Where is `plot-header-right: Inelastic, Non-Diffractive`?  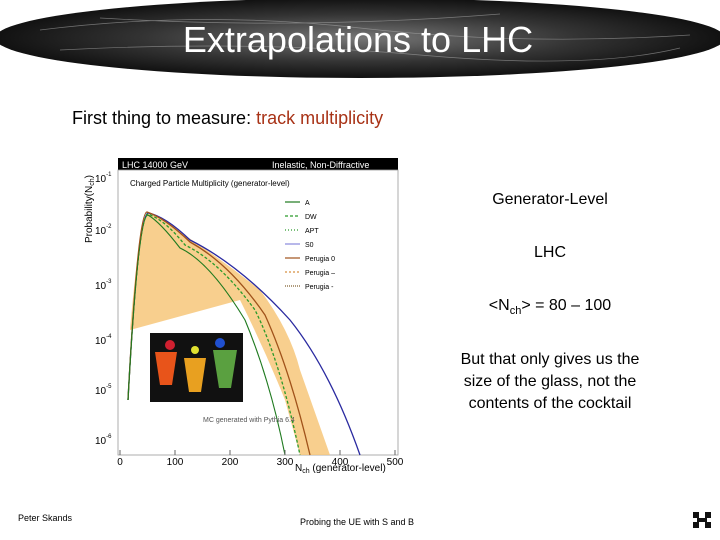
plot-header-right: Inelastic, Non-Diffractive is located at coordinates (320, 165).